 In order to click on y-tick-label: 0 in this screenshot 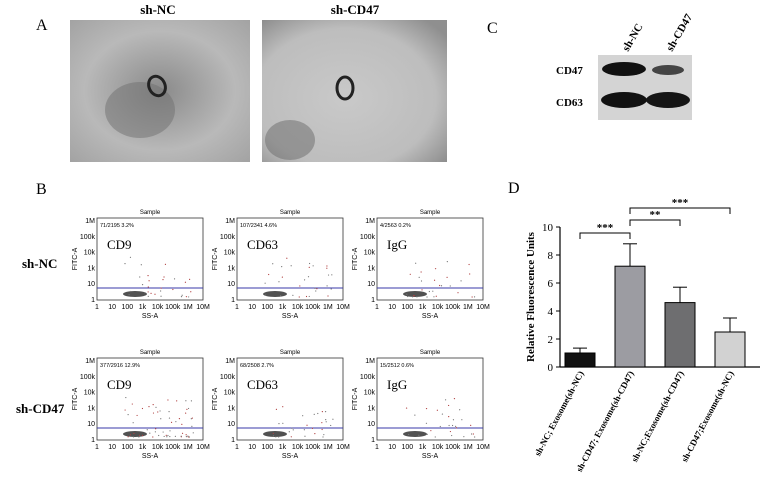, I will do `click(551, 368)`.